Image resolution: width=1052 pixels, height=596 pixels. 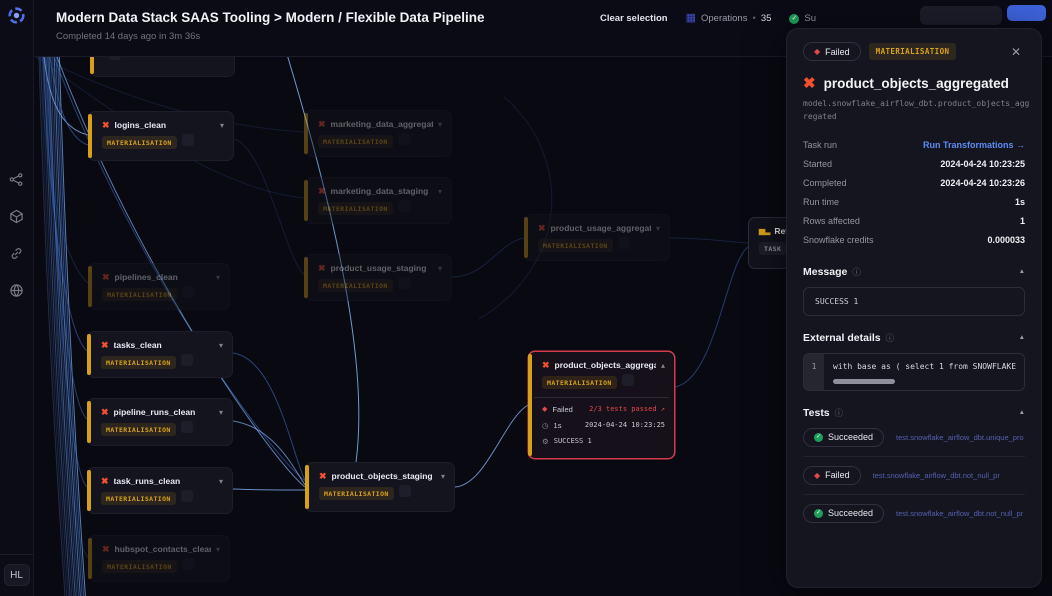 I want to click on connections-link-icon, so click(x=16, y=253).